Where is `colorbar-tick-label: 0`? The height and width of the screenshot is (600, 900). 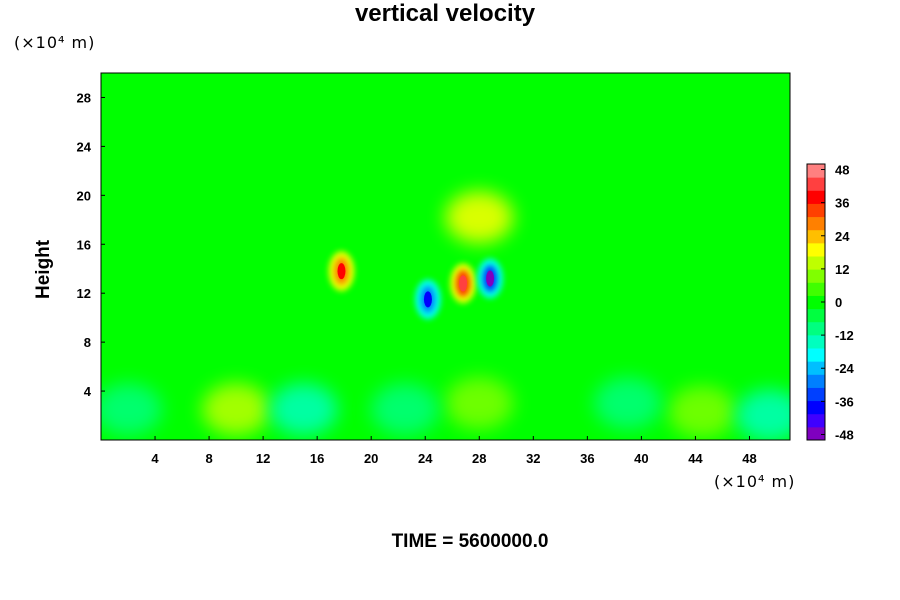
colorbar-tick-label: 0 is located at coordinates (838, 302).